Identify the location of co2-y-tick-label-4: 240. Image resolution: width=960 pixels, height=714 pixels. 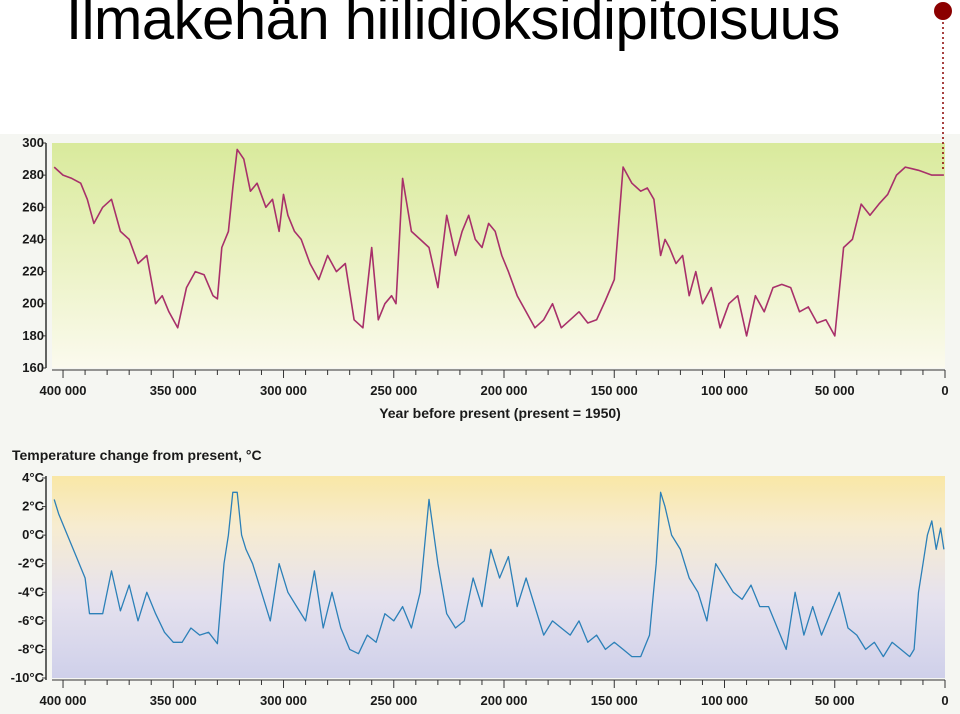
(33, 238).